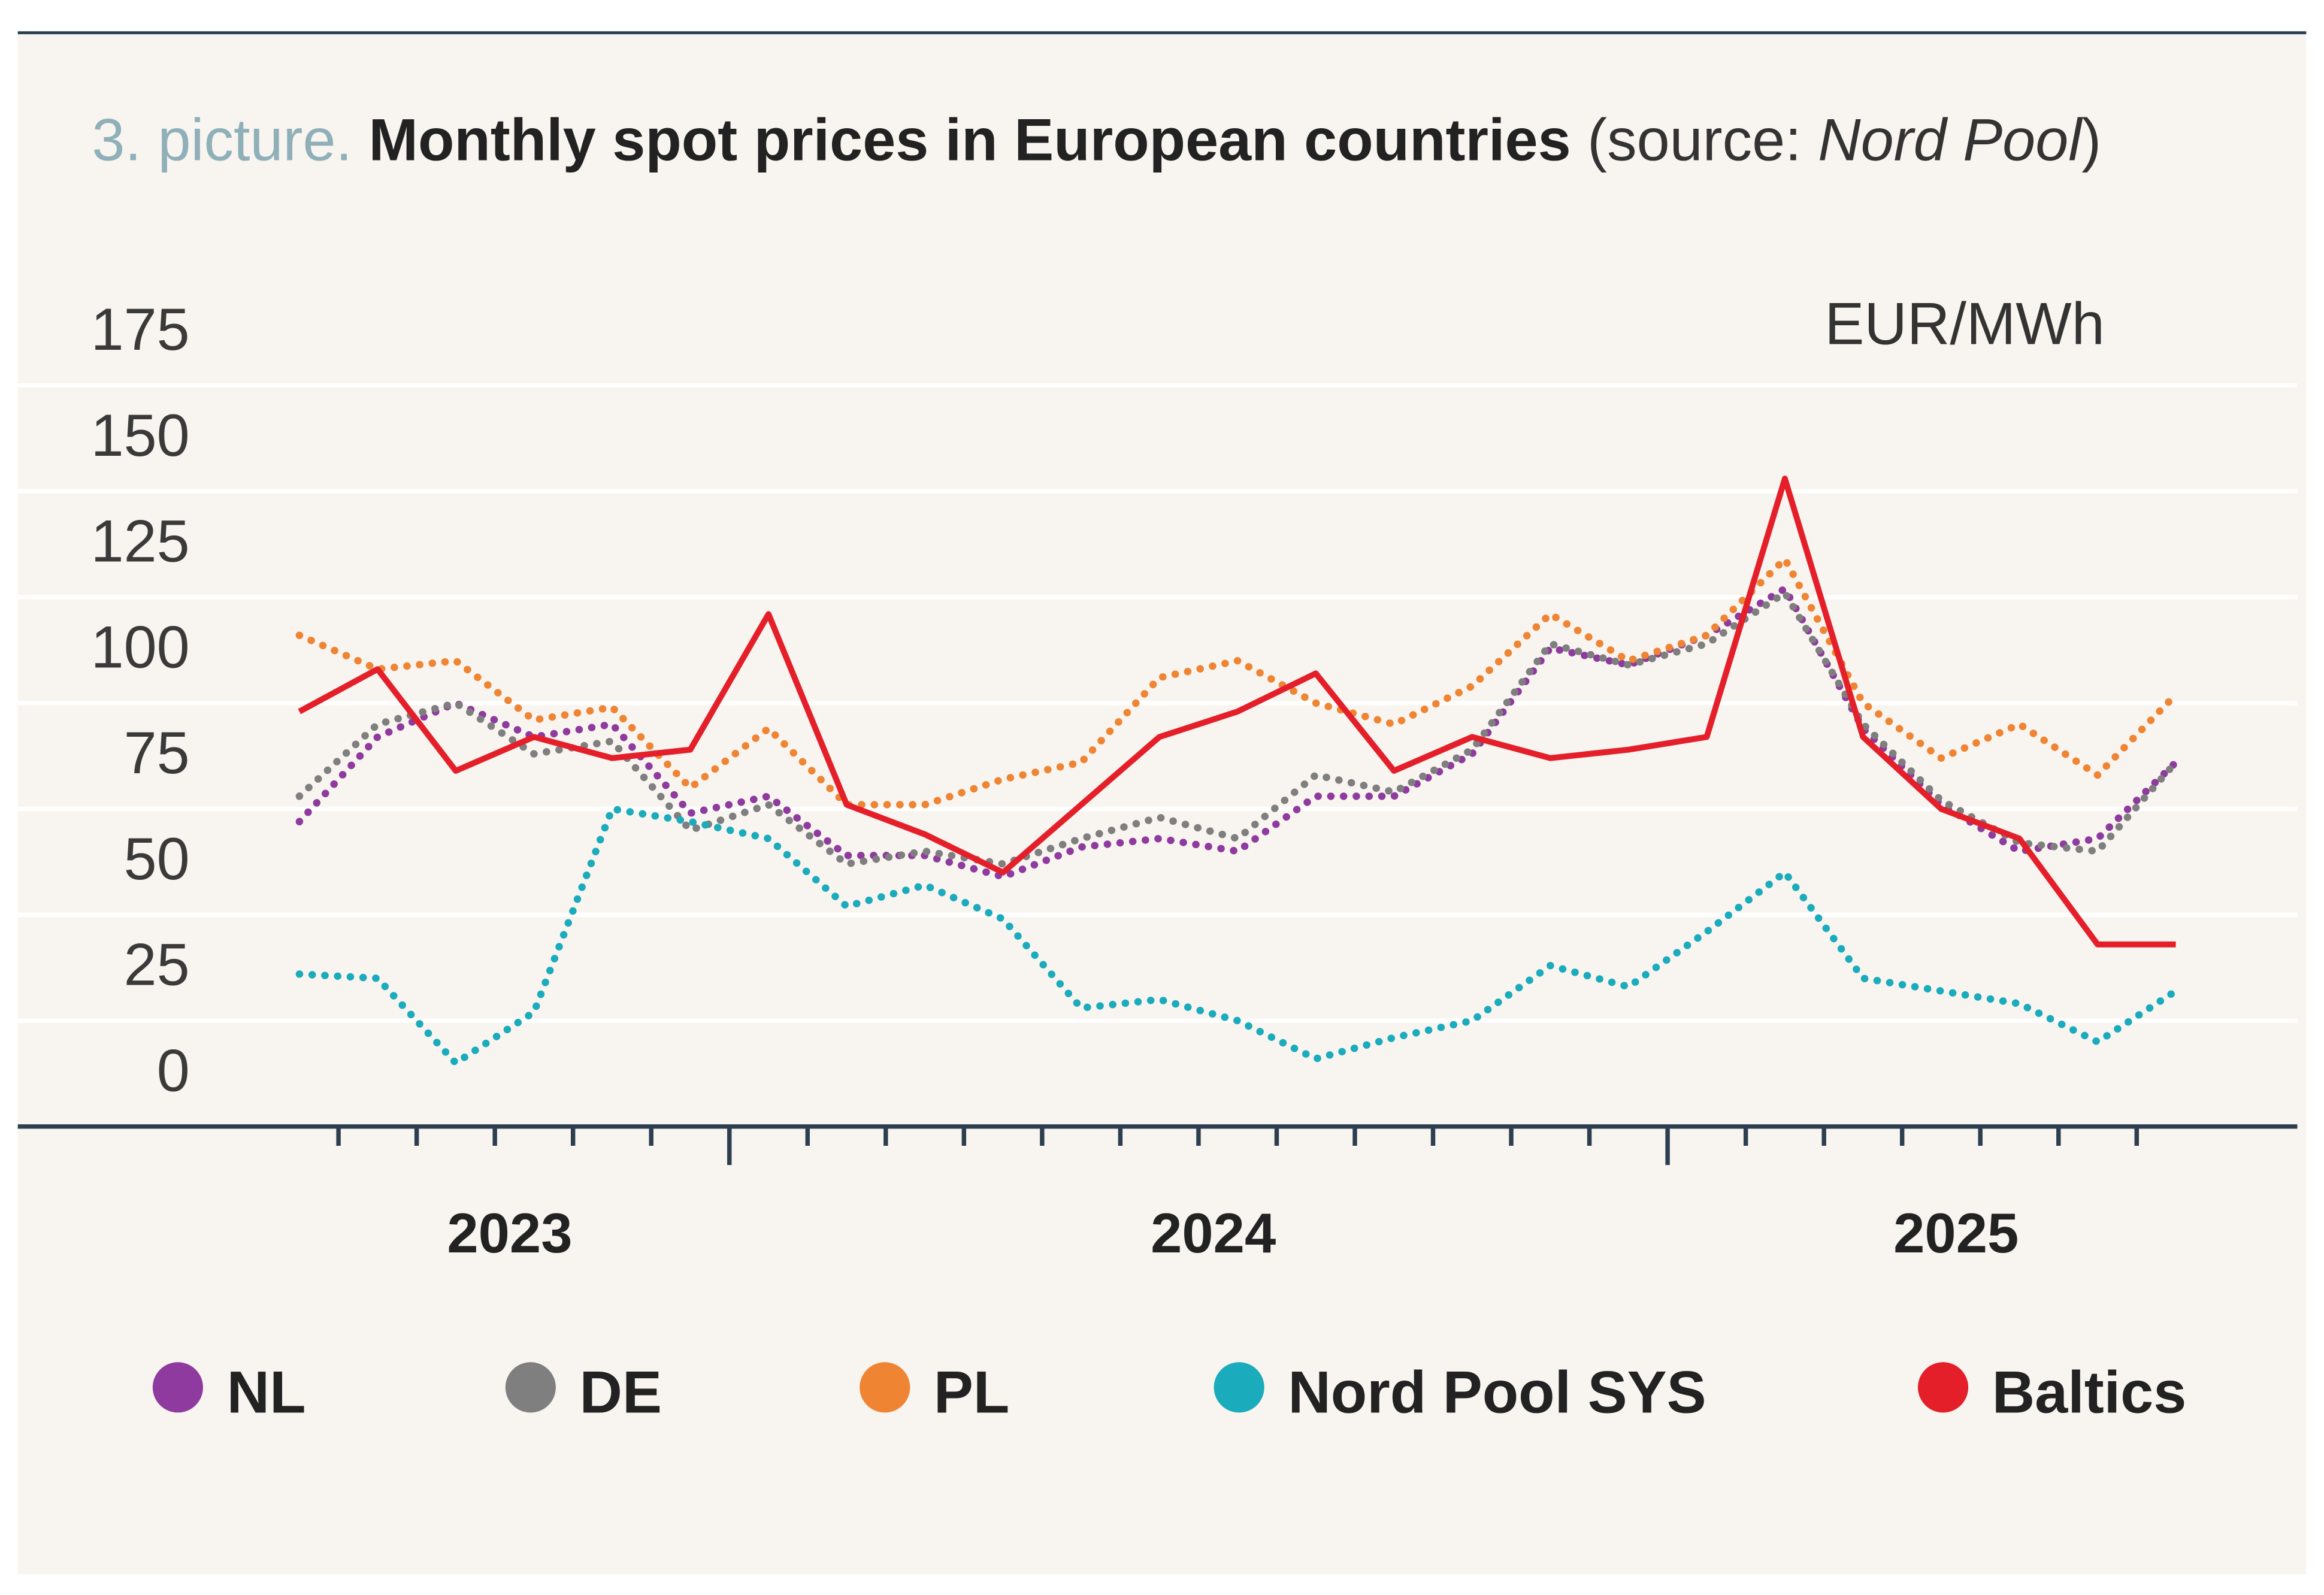 Image resolution: width=2324 pixels, height=1595 pixels. What do you see at coordinates (1497, 1391) in the screenshot?
I see `legend-label: Nord Pool SYS` at bounding box center [1497, 1391].